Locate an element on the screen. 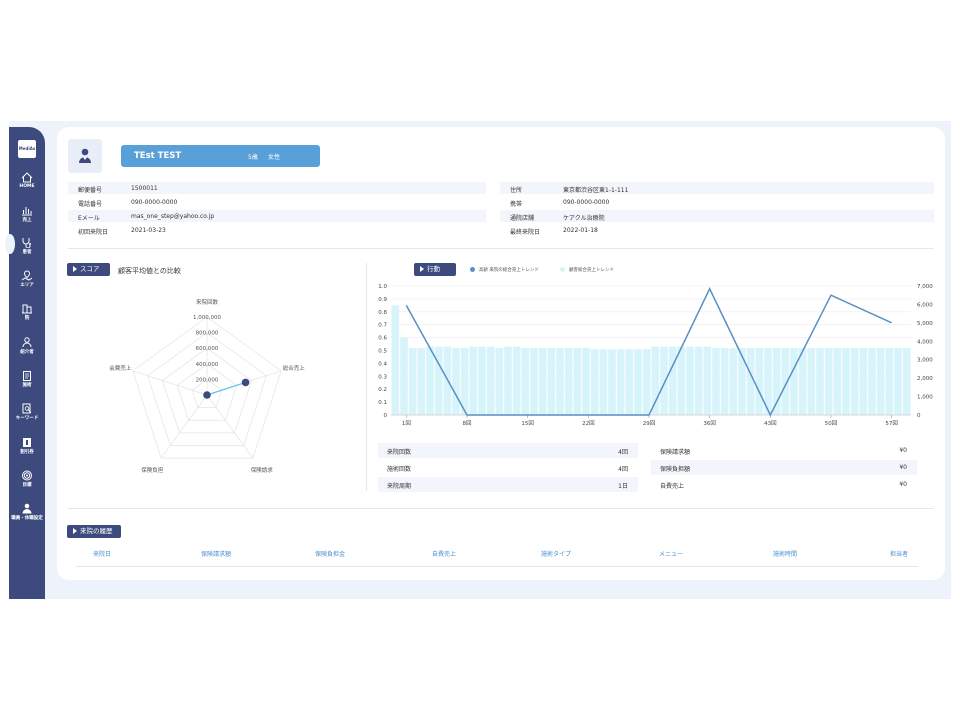 The image size is (960, 720). sidebar-item-keyword: キーワード is located at coordinates (27, 412).